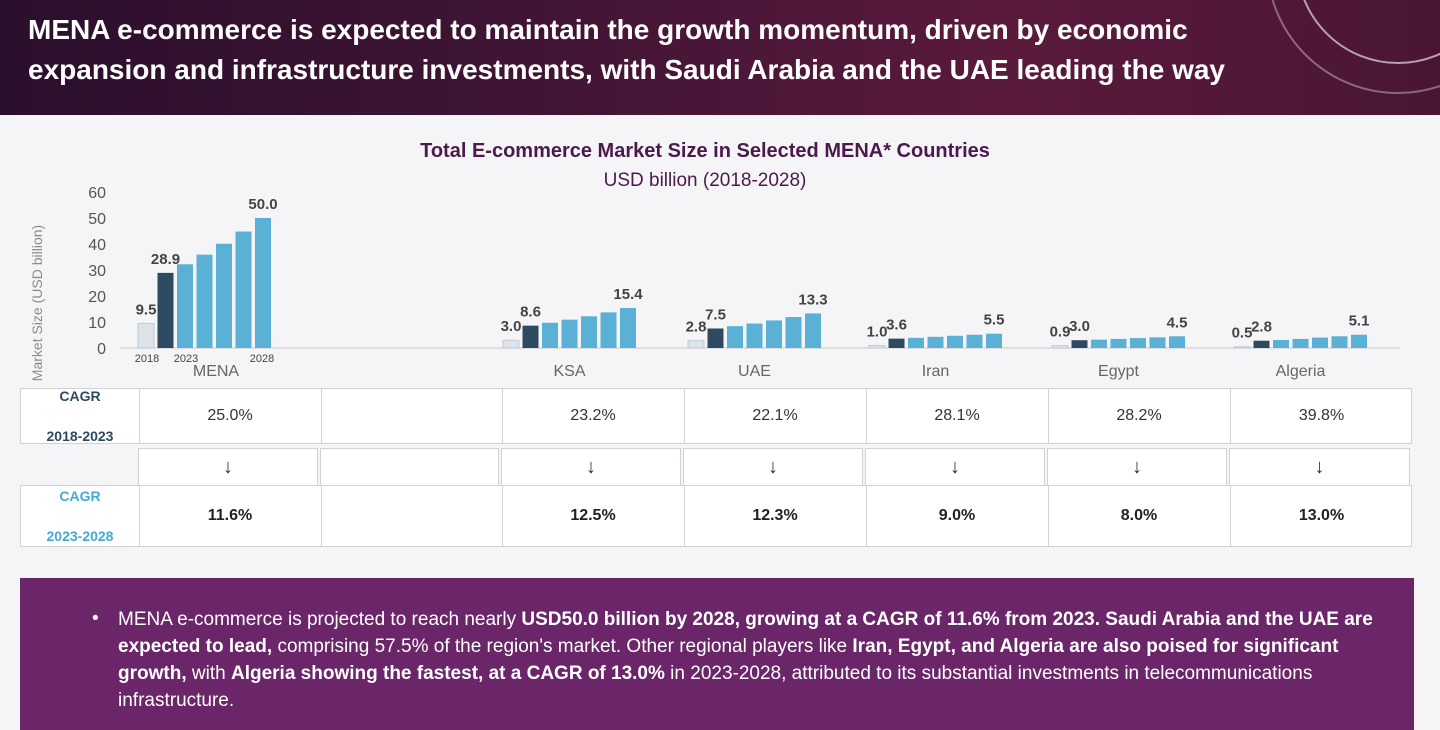  What do you see at coordinates (1301, 371) in the screenshot?
I see `category-label: Algeria` at bounding box center [1301, 371].